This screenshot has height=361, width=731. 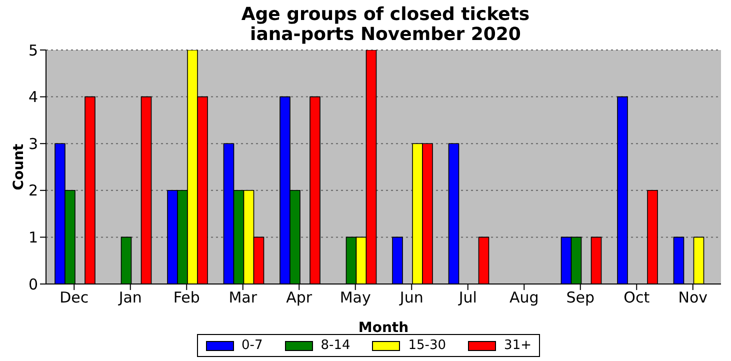 I want to click on legend-label: 15-30, so click(x=427, y=345).